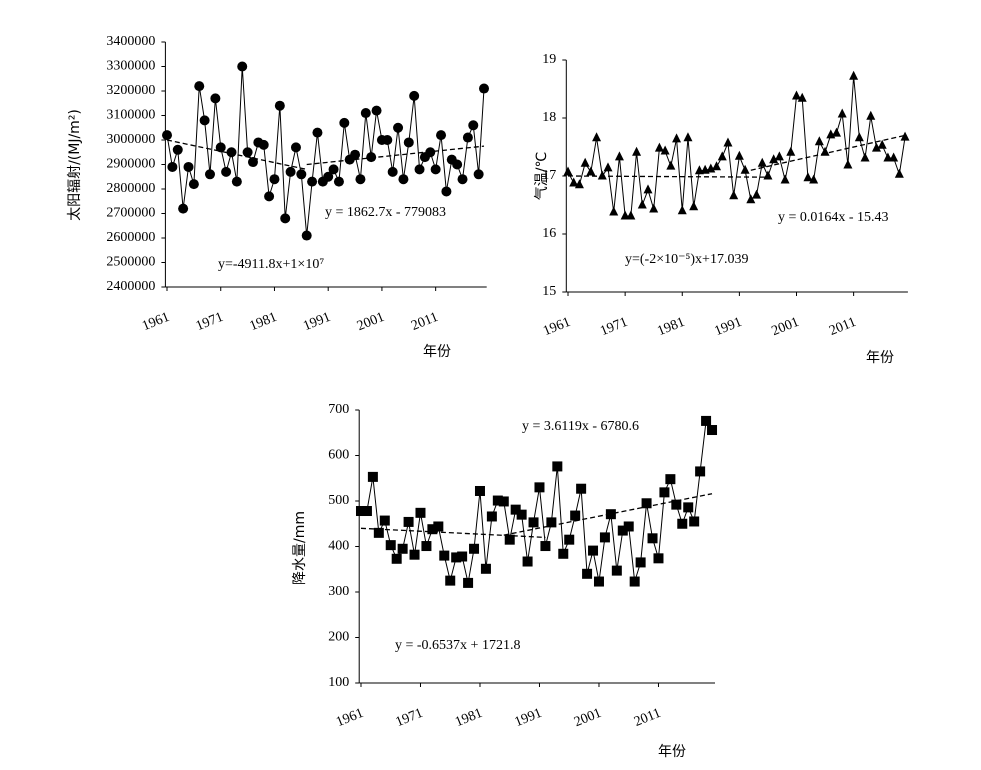 The image size is (981, 770). I want to click on x-tick-label: 1981, so click(671, 327).